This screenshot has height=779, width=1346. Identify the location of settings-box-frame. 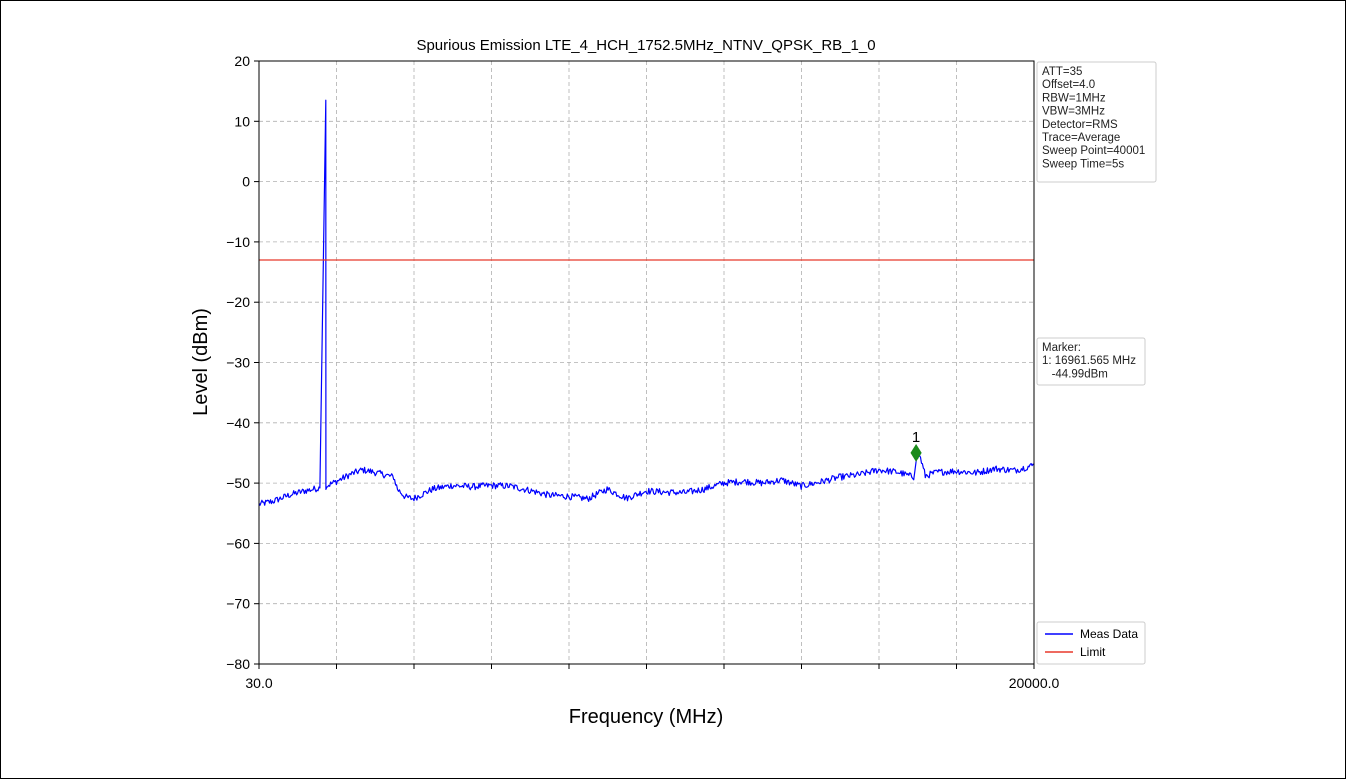
(1096, 122).